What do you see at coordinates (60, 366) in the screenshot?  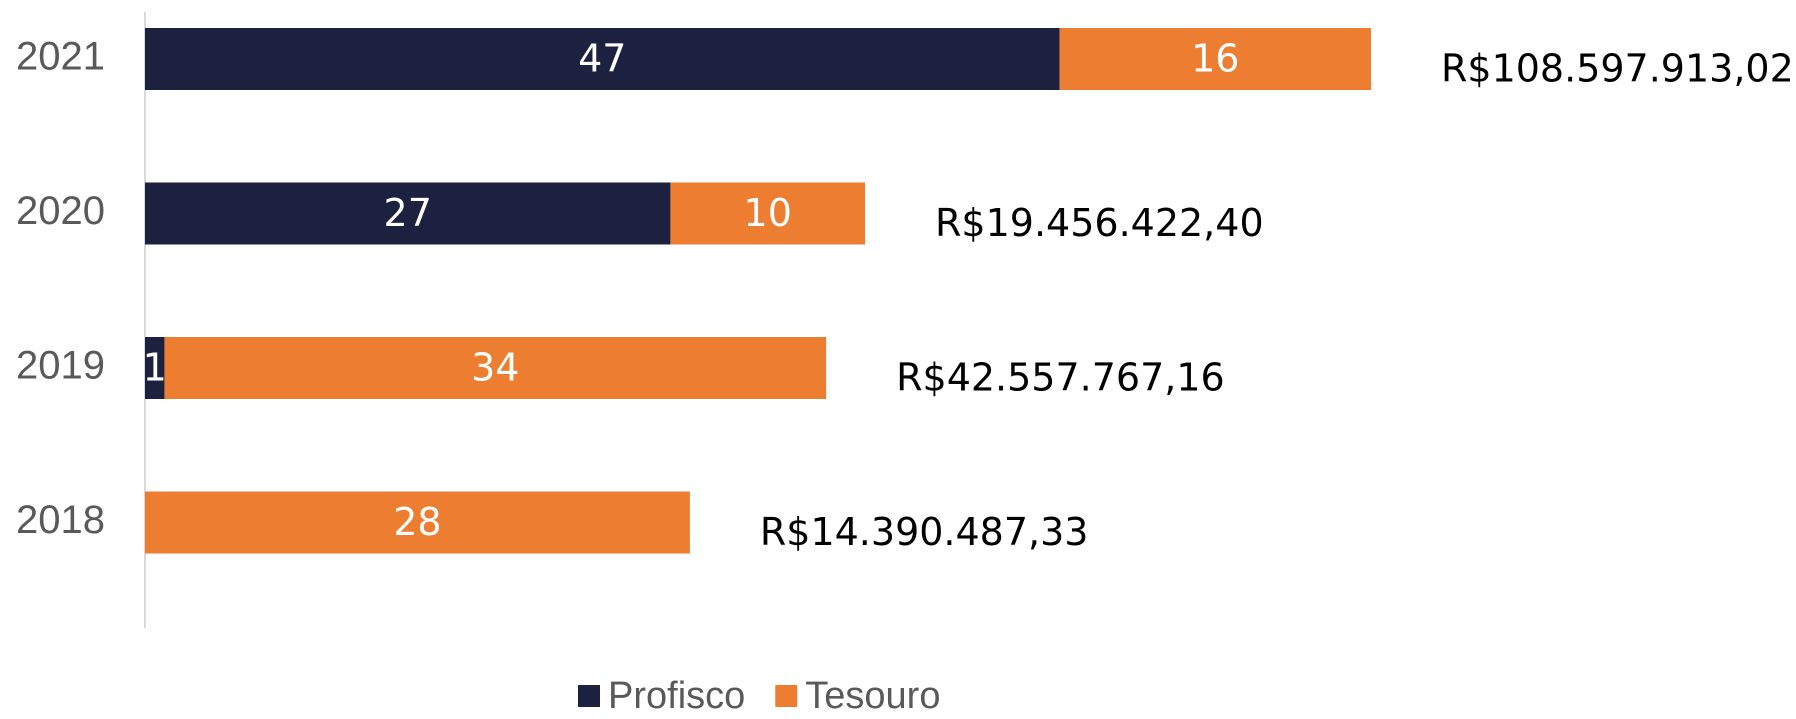 I see `y-tick-label: 2019` at bounding box center [60, 366].